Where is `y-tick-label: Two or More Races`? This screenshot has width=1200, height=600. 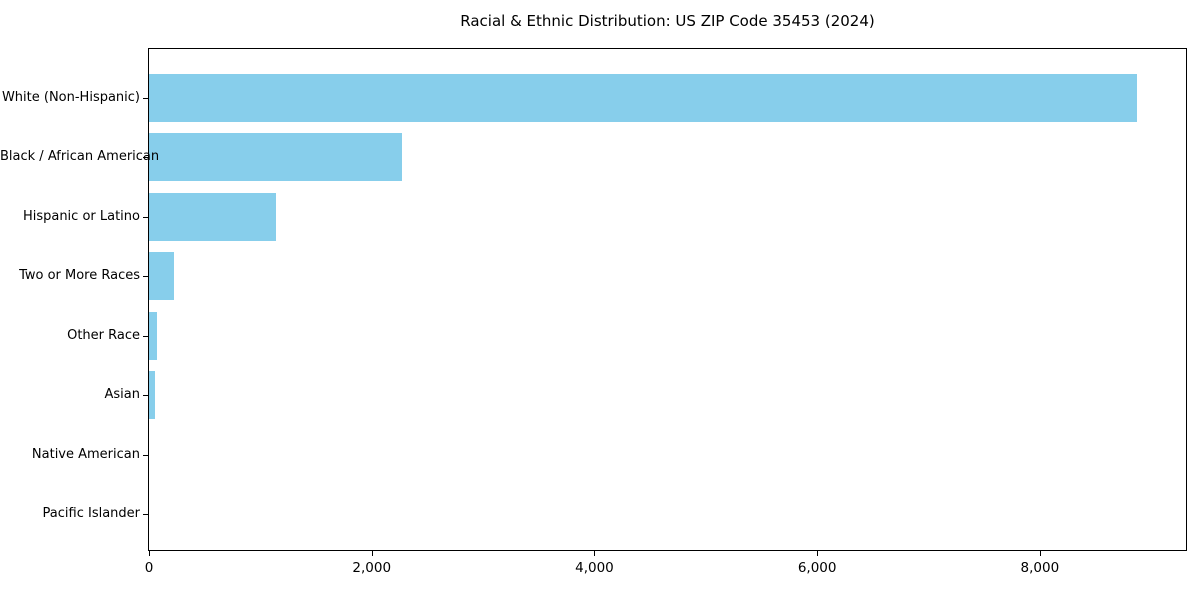
y-tick-label: Two or More Races is located at coordinates (79, 276).